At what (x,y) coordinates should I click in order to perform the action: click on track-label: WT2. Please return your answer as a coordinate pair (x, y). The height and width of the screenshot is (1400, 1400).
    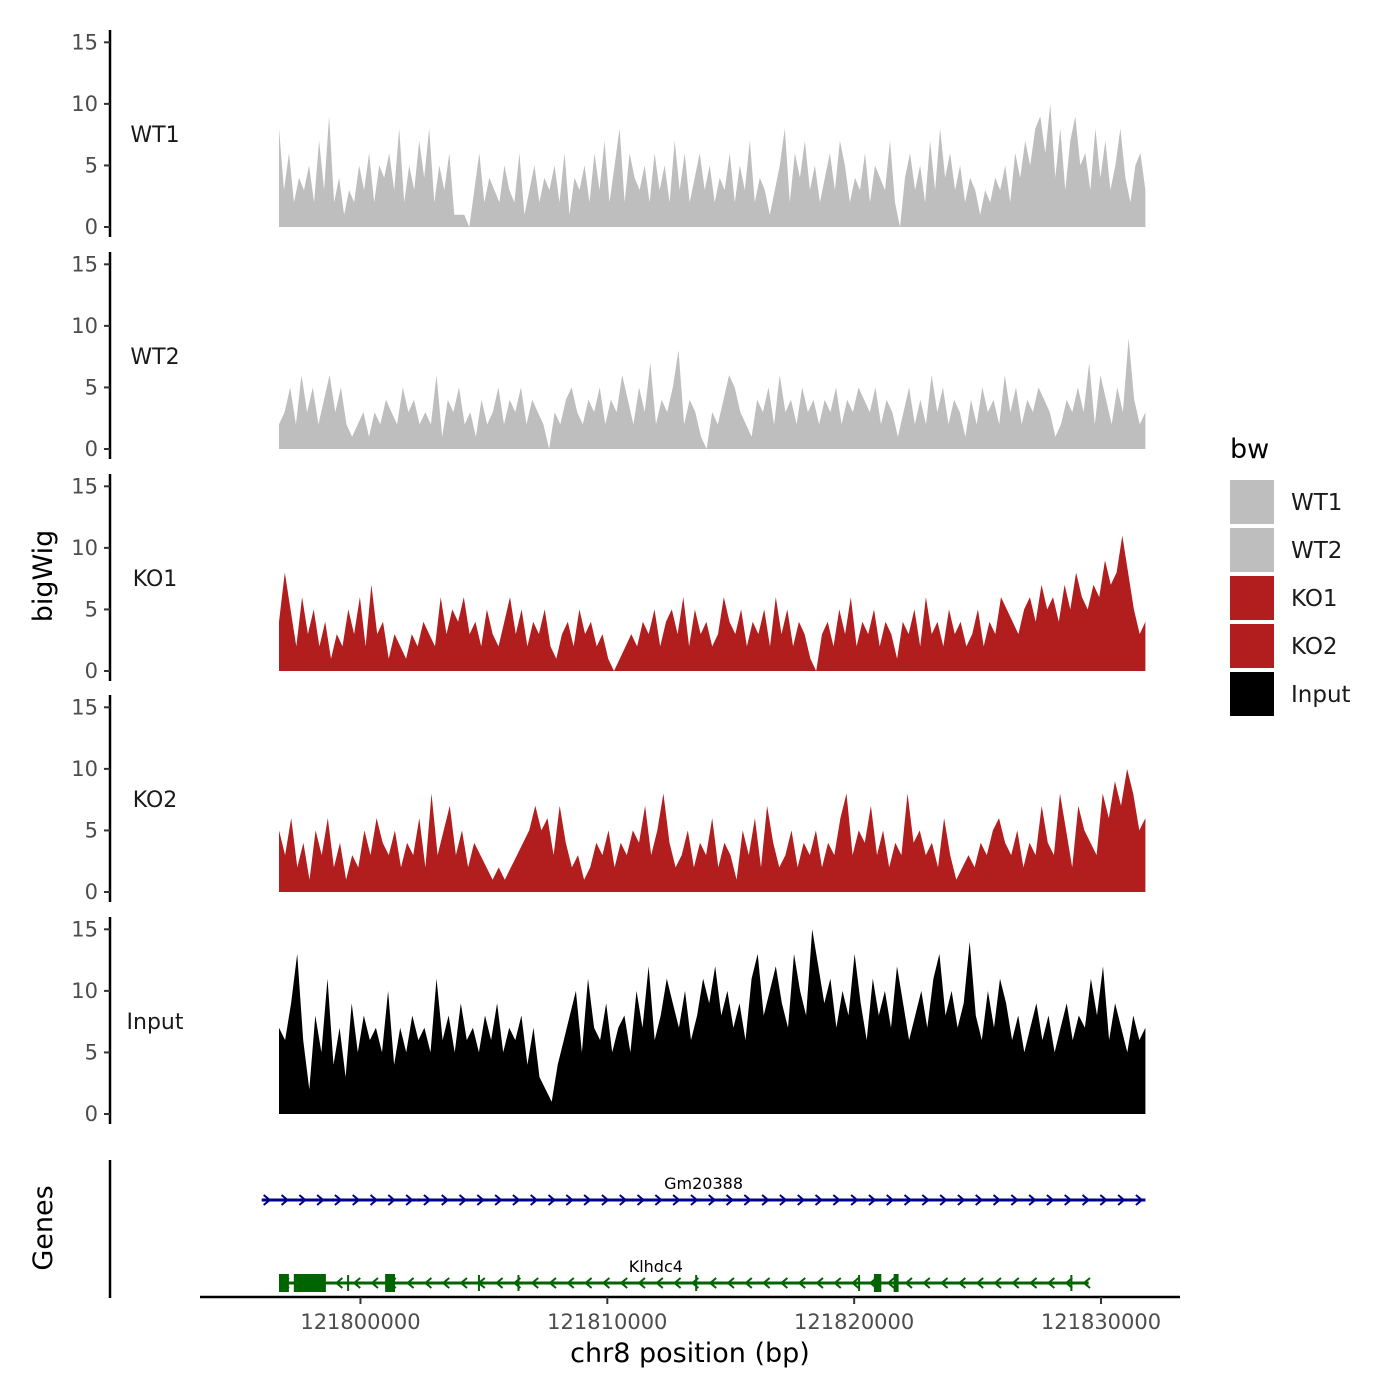
    Looking at the image, I should click on (154, 357).